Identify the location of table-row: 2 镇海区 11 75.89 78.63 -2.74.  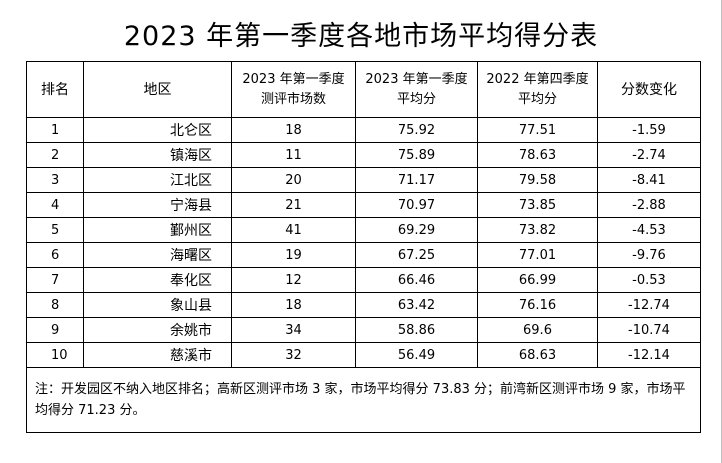
(363, 155).